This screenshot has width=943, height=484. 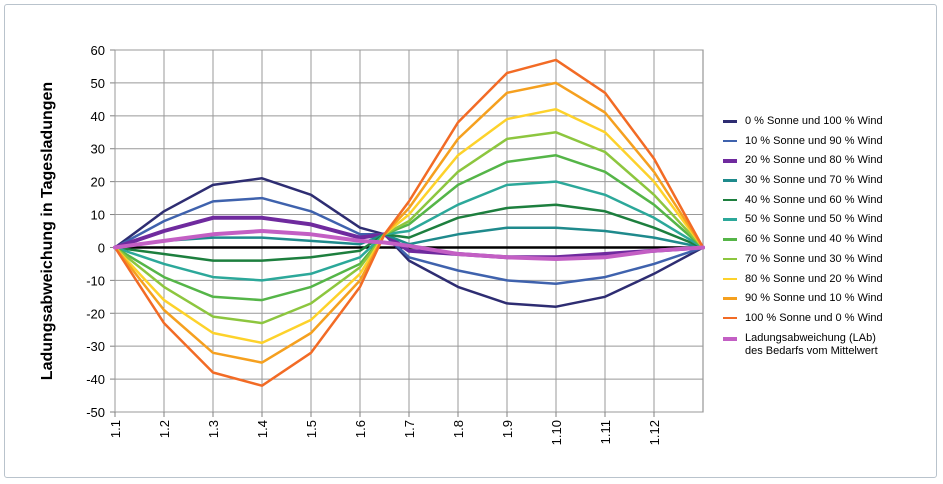 What do you see at coordinates (95, 313) in the screenshot?
I see `y-tick-label: -20` at bounding box center [95, 313].